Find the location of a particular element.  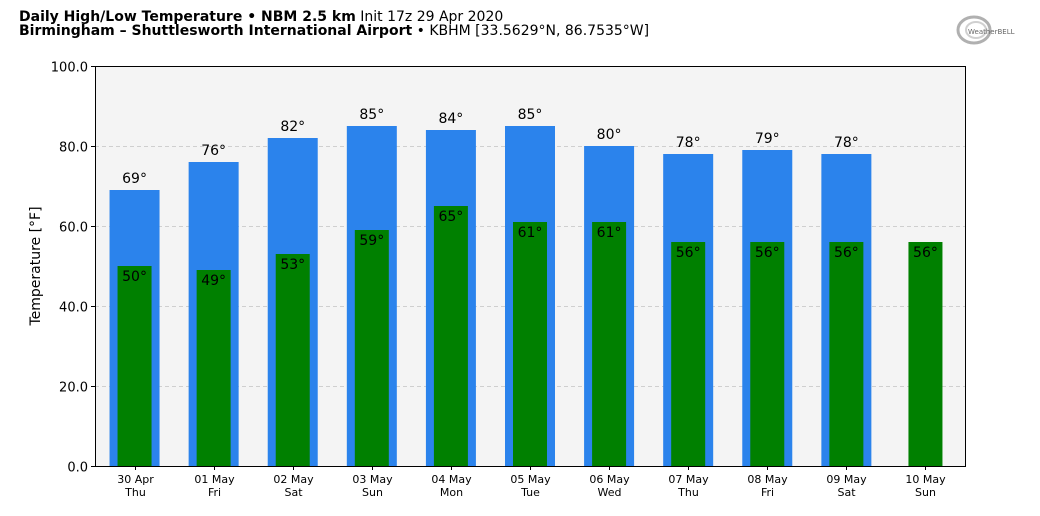

y-axis: 0.0 20.0 40.0 60.0 80.0 100.0 is located at coordinates (73, 268).